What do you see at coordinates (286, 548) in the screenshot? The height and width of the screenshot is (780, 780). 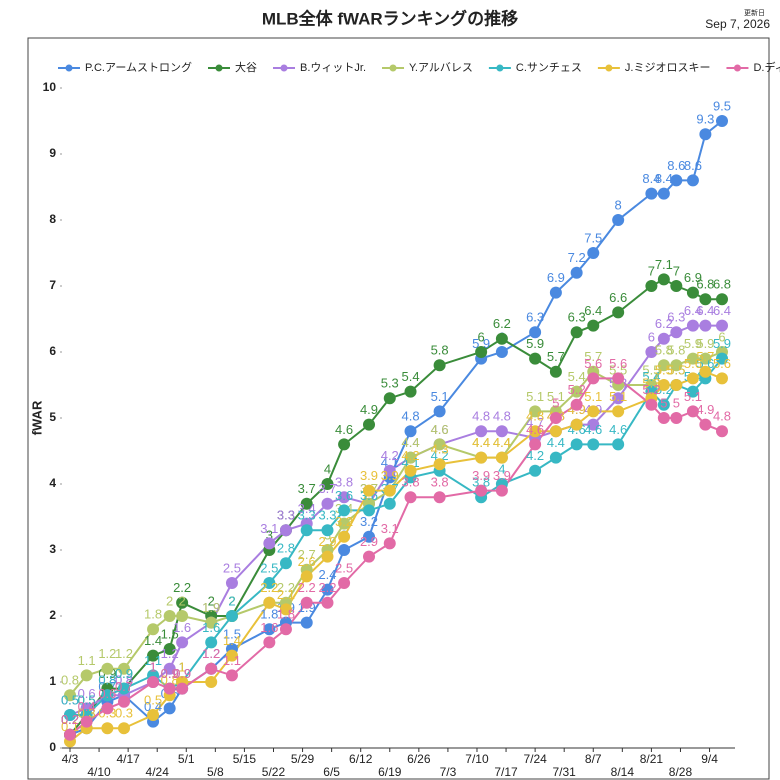 I see `data-label: 2.8` at bounding box center [286, 548].